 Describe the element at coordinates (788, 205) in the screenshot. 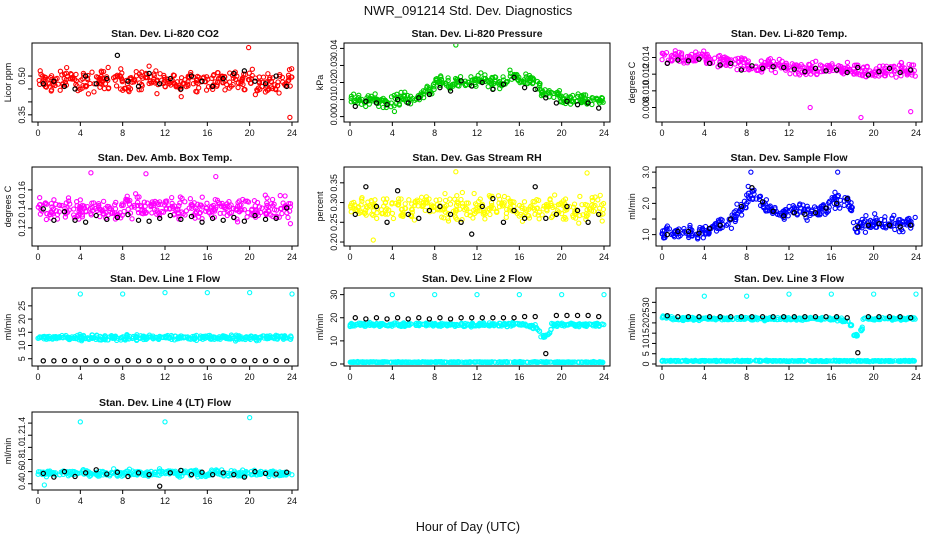

I see `data-marks` at that location.